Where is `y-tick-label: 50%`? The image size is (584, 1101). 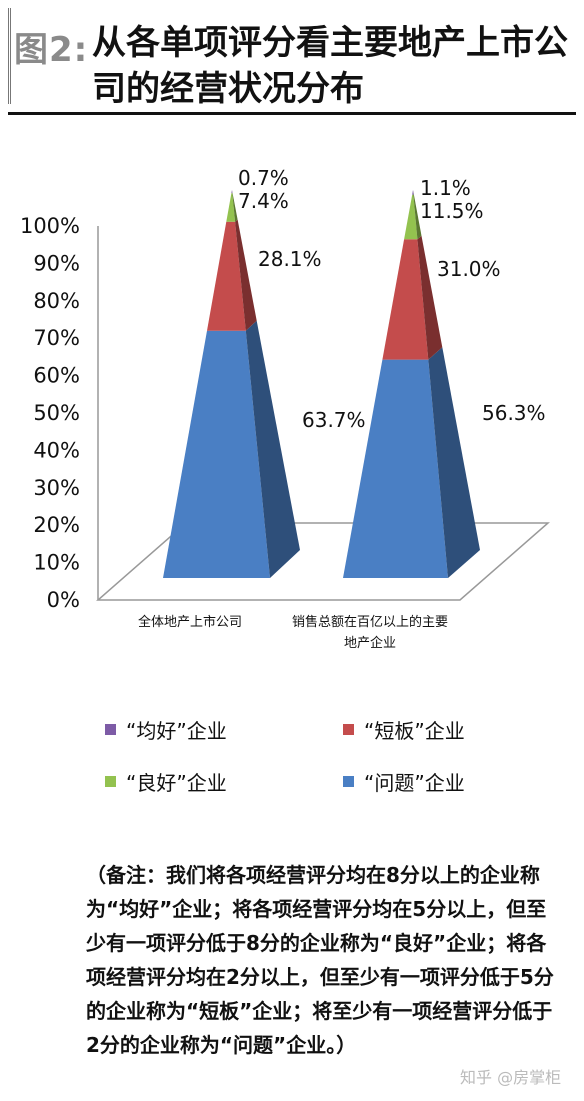 y-tick-label: 50% is located at coordinates (56, 413).